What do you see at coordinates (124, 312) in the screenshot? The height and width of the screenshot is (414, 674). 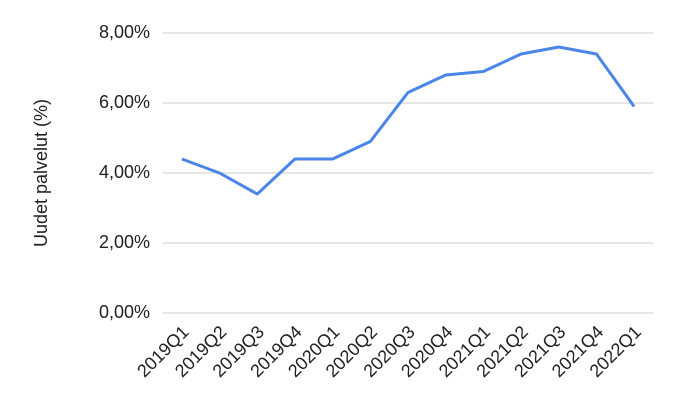 I see `y-tick-label: 0,00%` at bounding box center [124, 312].